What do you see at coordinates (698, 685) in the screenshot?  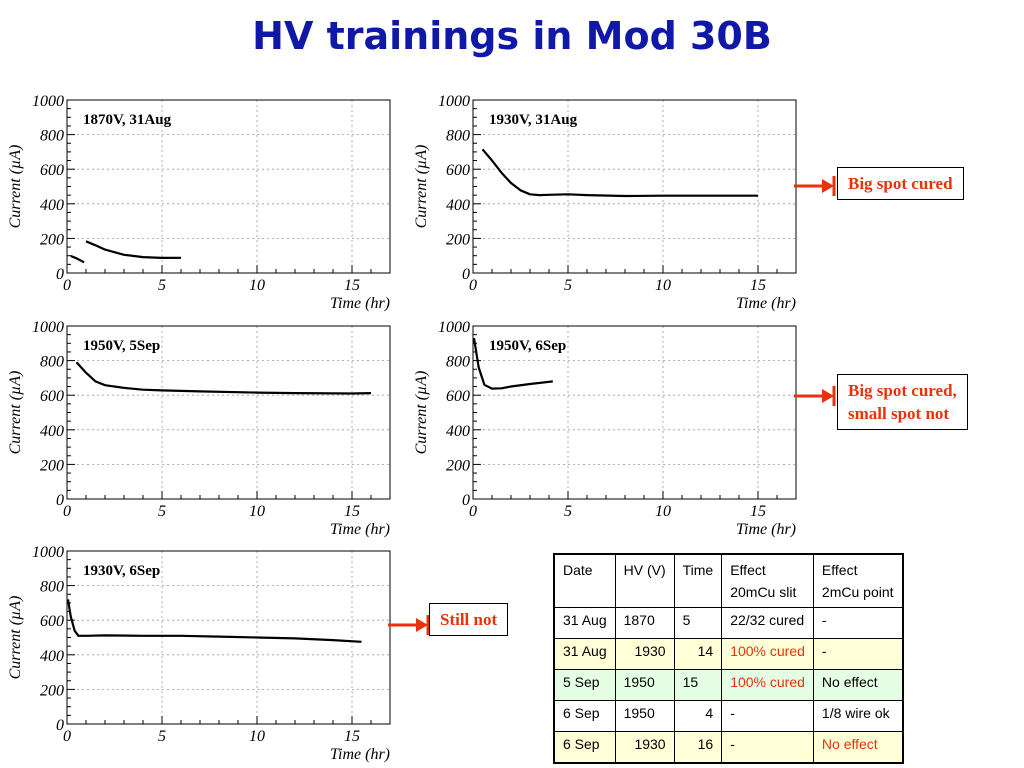 I see `cell-time: 15` at bounding box center [698, 685].